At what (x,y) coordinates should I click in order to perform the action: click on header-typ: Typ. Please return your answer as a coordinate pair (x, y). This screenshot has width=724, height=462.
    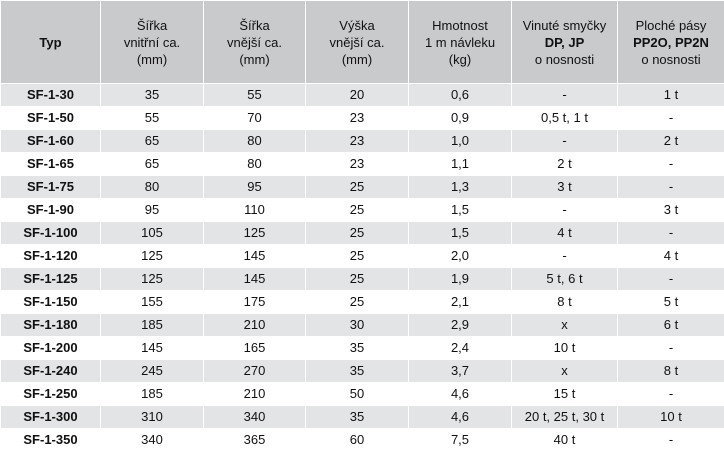
    Looking at the image, I should click on (50, 42).